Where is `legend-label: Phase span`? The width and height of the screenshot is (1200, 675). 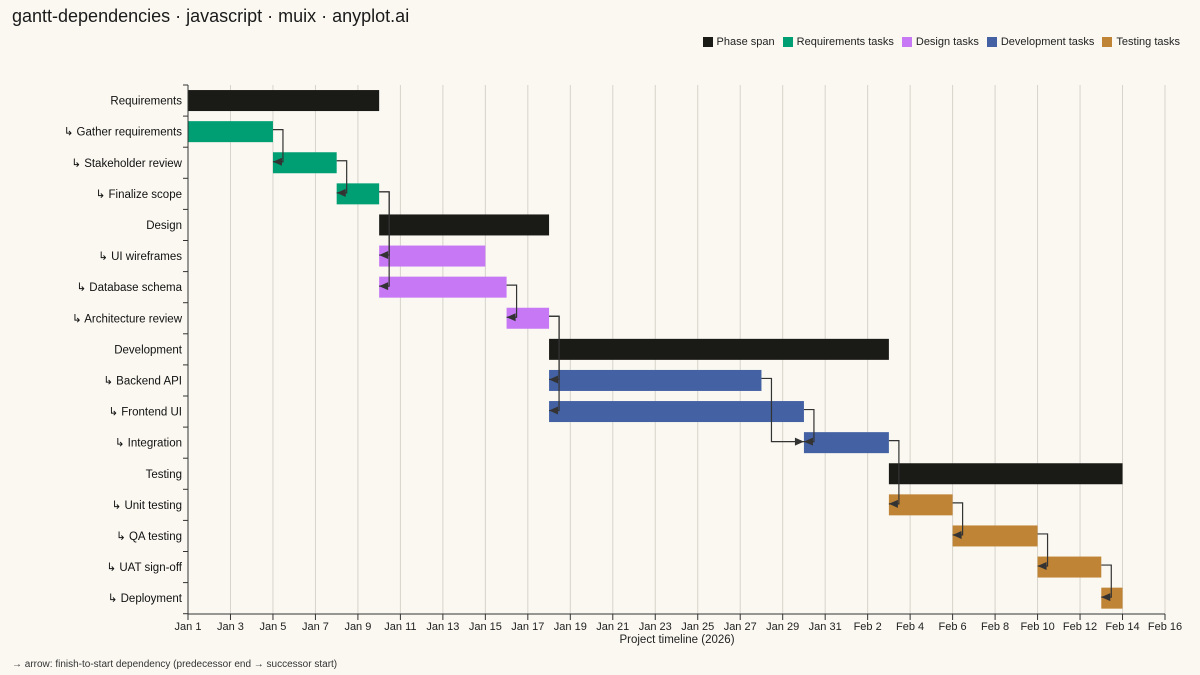 legend-label: Phase span is located at coordinates (745, 42).